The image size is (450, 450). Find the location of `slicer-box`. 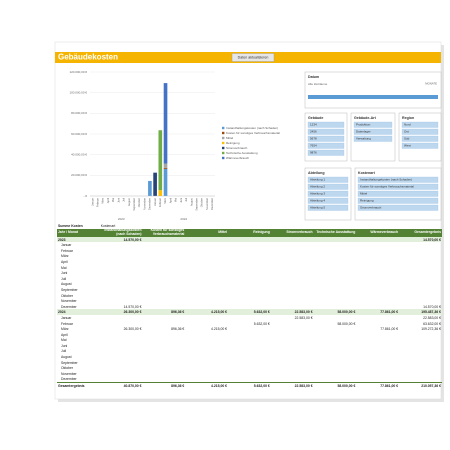

slicer-box is located at coordinates (373, 90).